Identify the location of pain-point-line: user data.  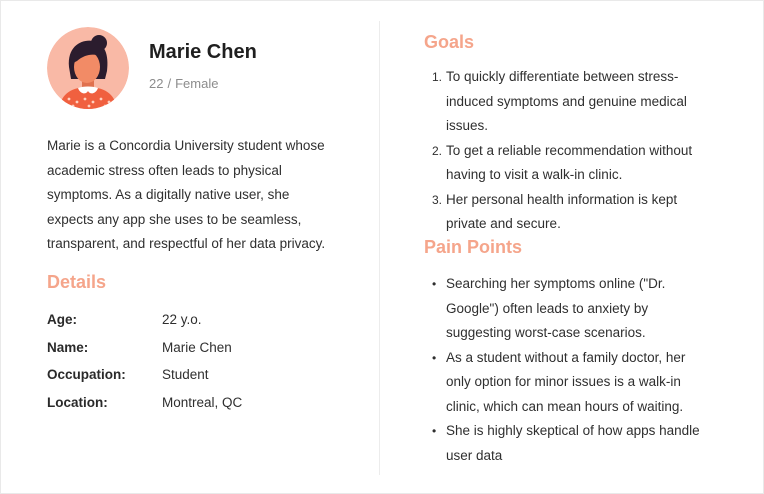
(474, 455).